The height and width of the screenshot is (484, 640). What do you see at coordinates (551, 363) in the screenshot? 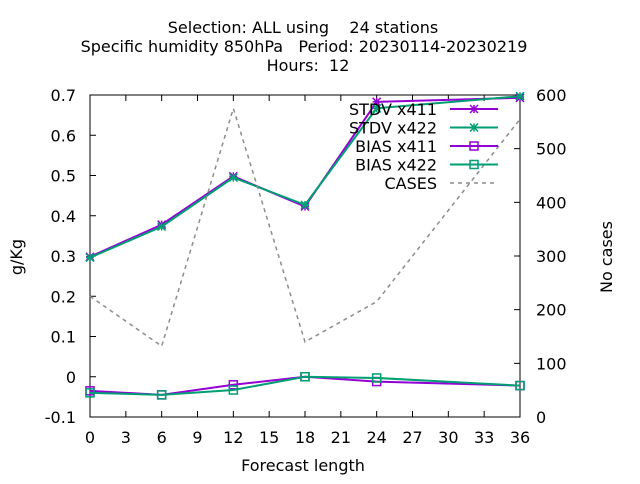
I see `y2-tick-label: 100` at bounding box center [551, 363].